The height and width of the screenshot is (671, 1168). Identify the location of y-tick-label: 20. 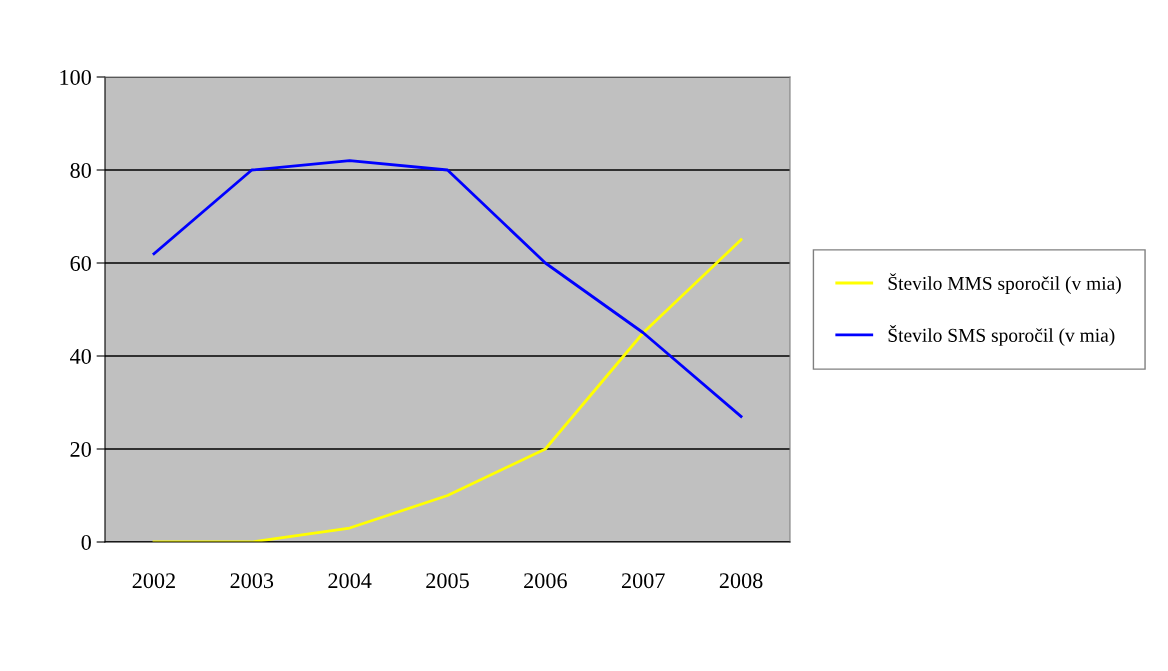
(80, 449).